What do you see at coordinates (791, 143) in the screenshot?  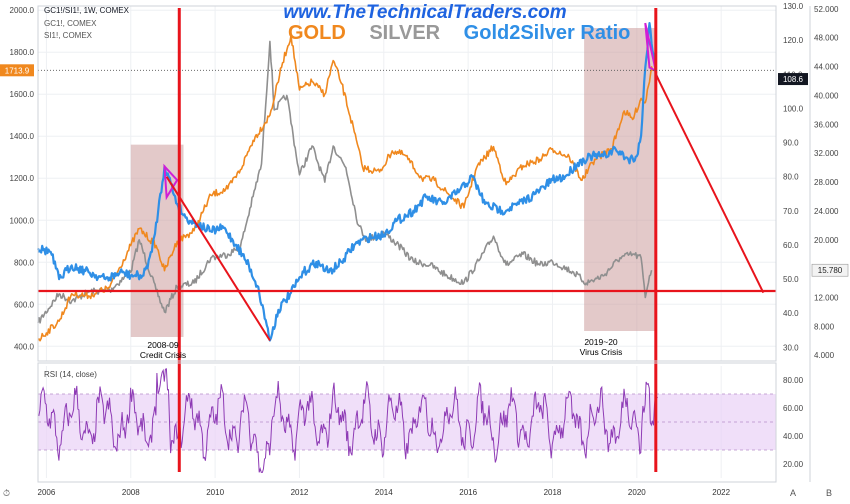 I see `ratio-axis-tick: 90.0` at bounding box center [791, 143].